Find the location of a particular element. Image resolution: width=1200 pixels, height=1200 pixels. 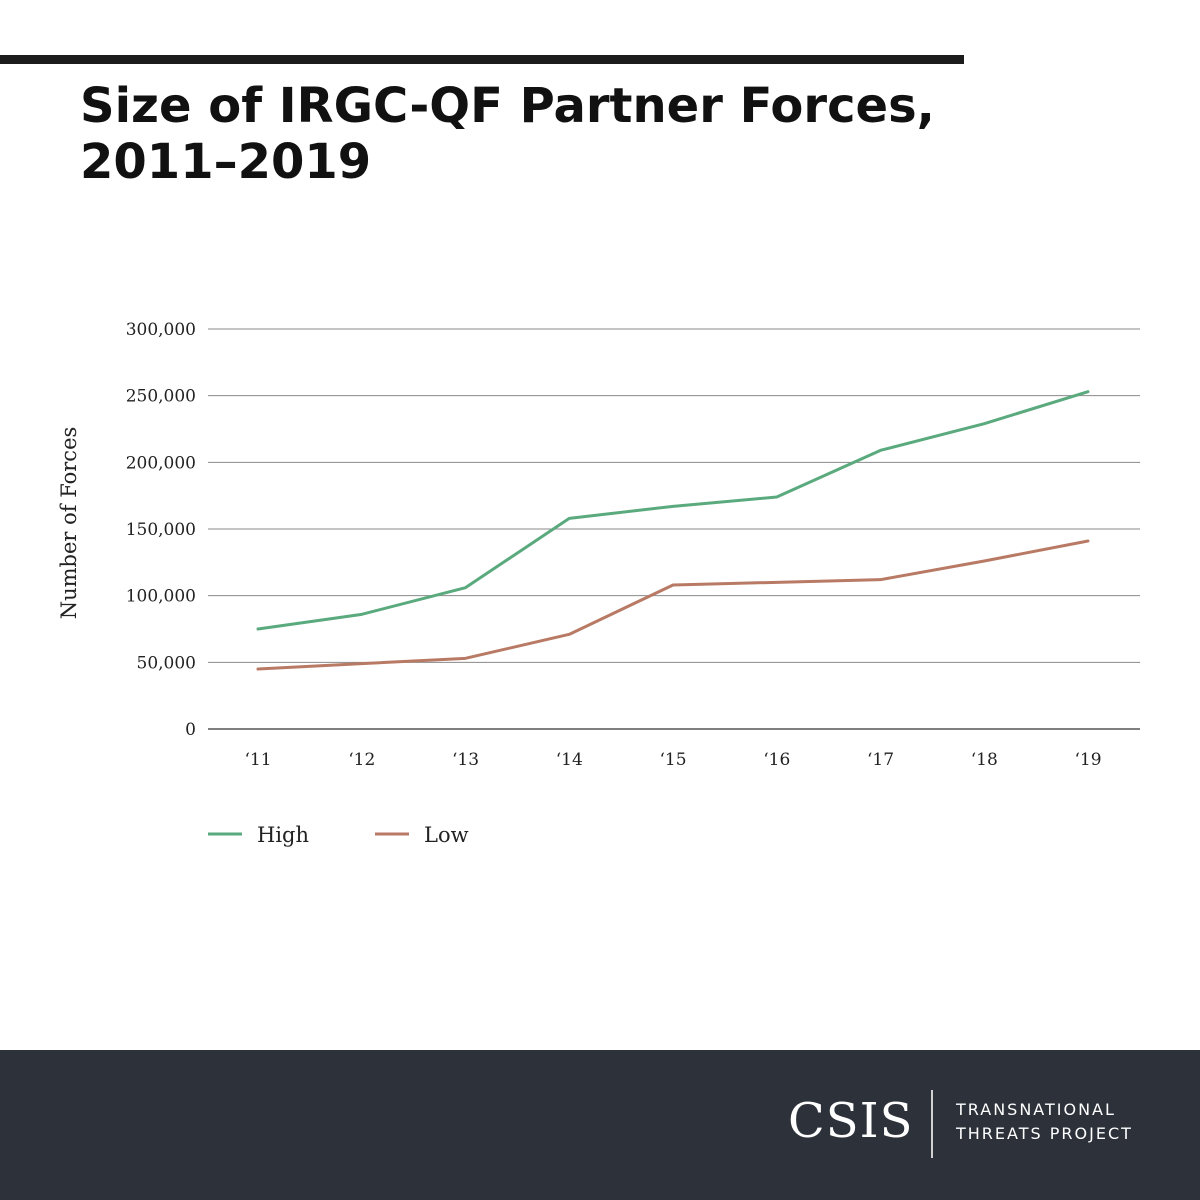

y-tick-label: 200,000 is located at coordinates (161, 463).